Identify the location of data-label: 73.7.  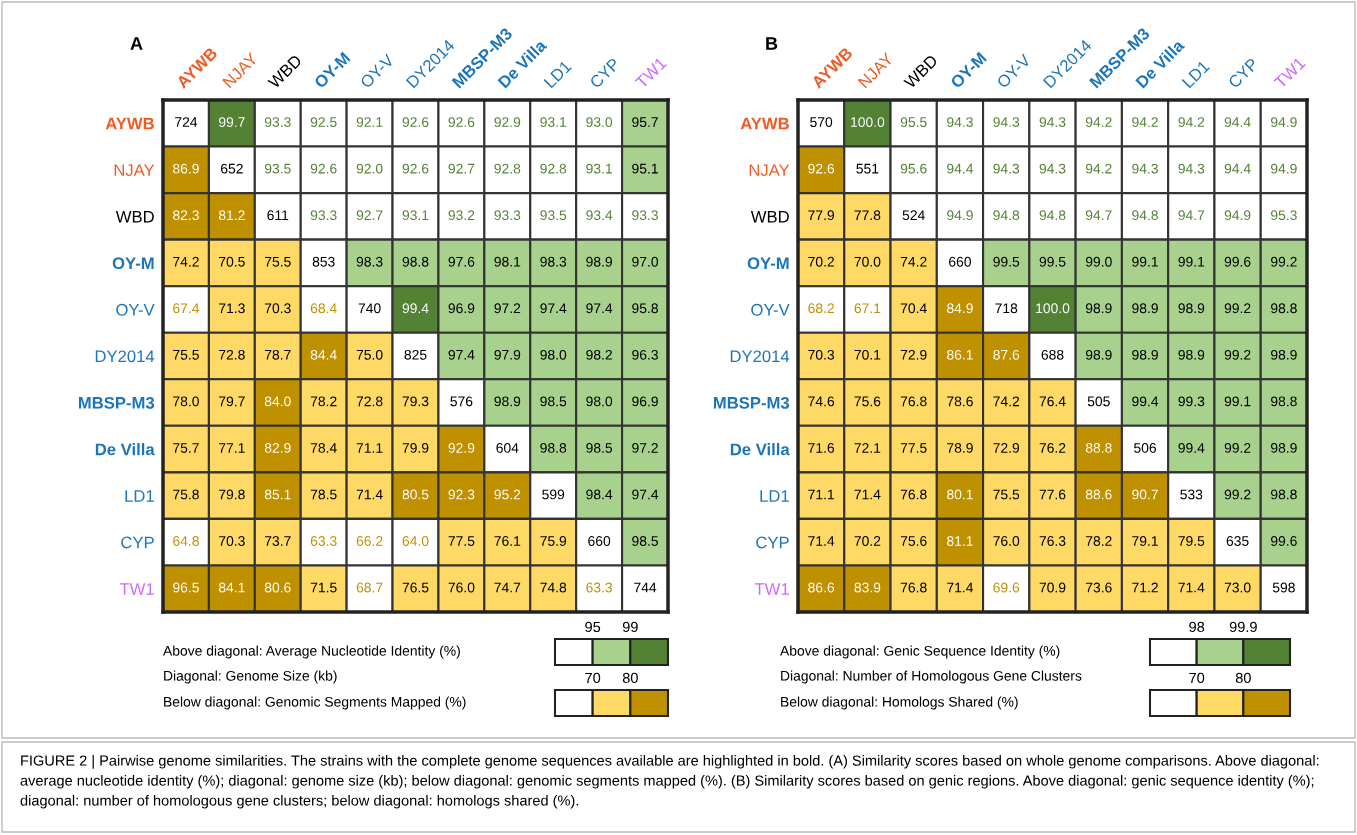
(277, 541).